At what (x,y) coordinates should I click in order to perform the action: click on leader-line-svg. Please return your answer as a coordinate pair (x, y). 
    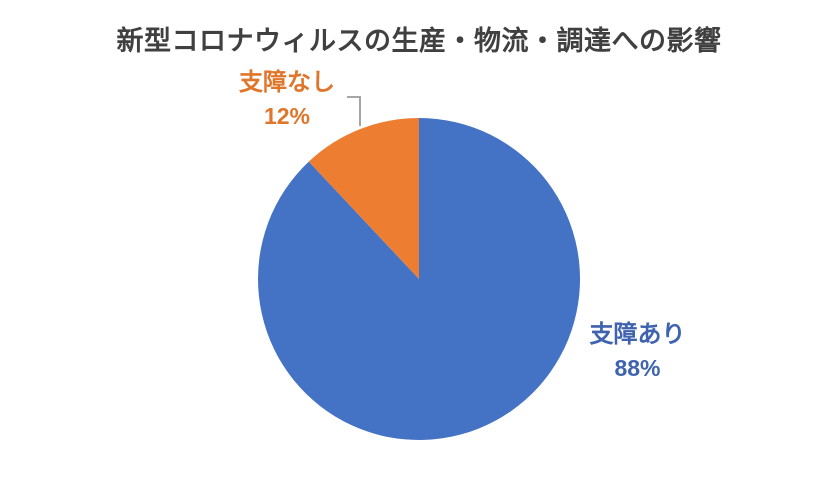
    Looking at the image, I should click on (354, 111).